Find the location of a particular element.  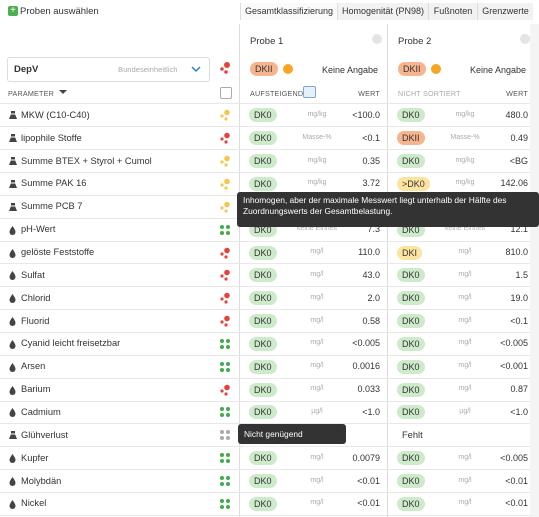

value: 43.0 is located at coordinates (371, 274).